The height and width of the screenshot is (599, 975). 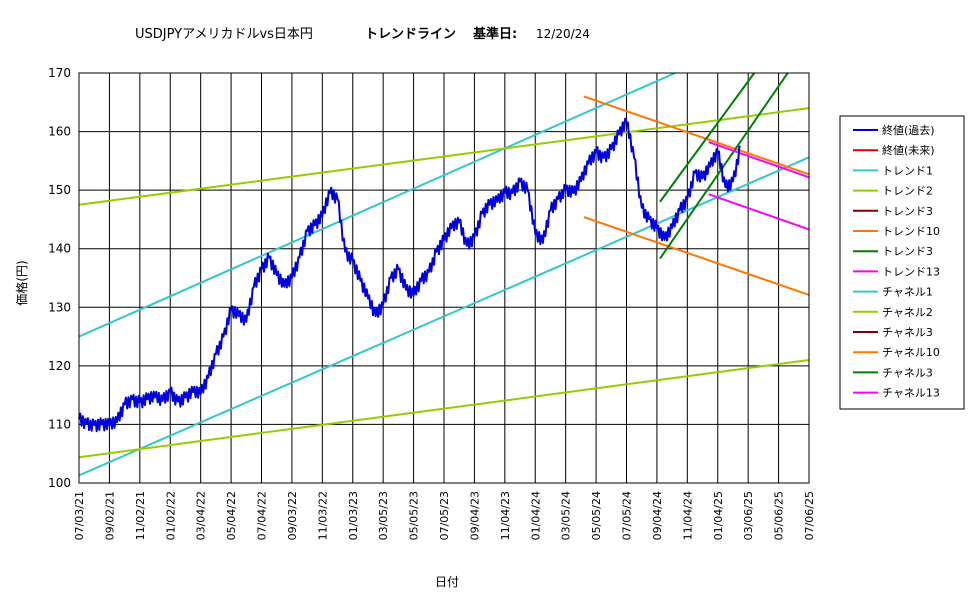 What do you see at coordinates (59, 132) in the screenshot?
I see `y-tick-label: 160` at bounding box center [59, 132].